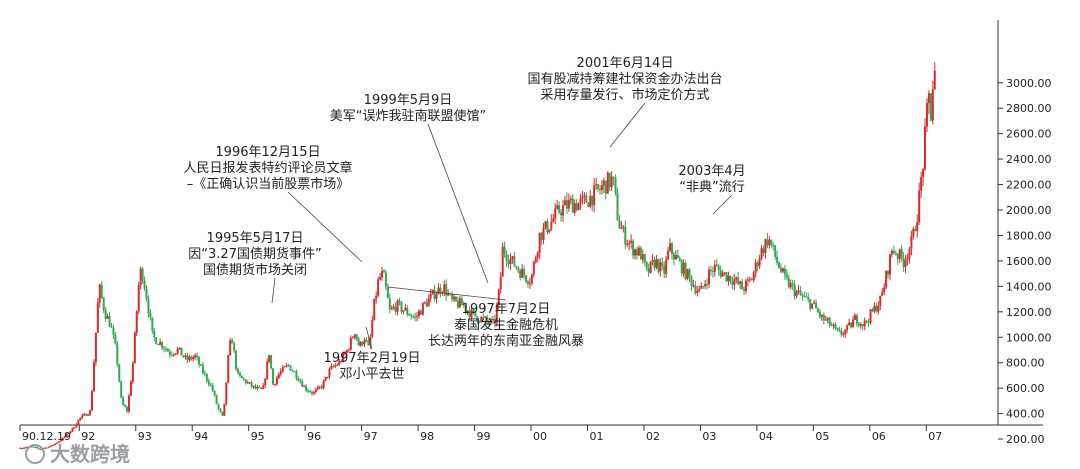 This screenshot has width=1080, height=469. I want to click on y-tick-label: 600.00, so click(1025, 388).